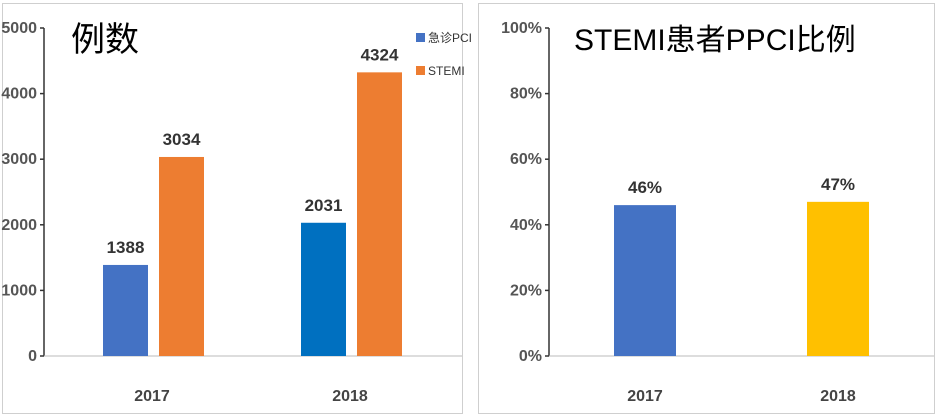 The height and width of the screenshot is (415, 937). What do you see at coordinates (444, 54) in the screenshot?
I see `legend: 急诊PCI STEMI` at bounding box center [444, 54].